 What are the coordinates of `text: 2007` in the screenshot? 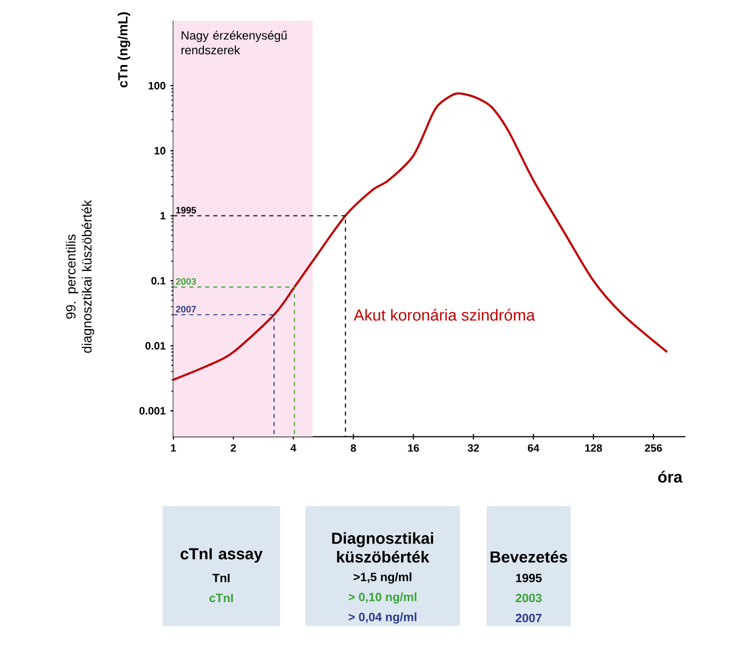 It's located at (529, 618).